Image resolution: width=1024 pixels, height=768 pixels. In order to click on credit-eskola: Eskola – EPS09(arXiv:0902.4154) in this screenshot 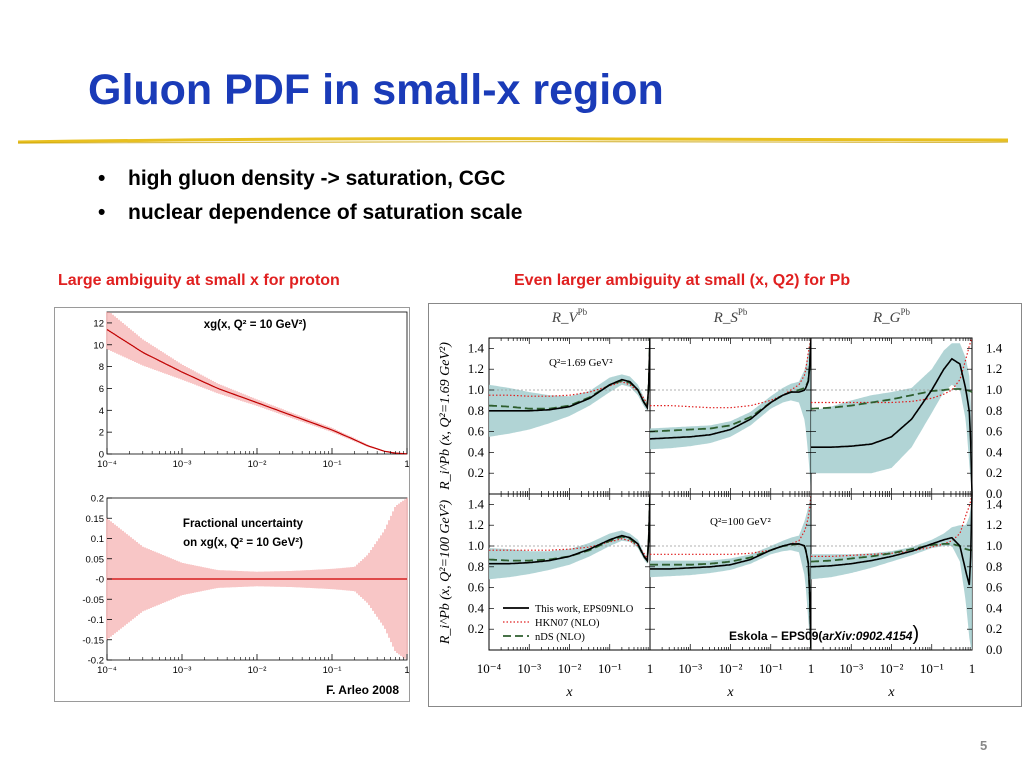, I will do `click(824, 634)`.